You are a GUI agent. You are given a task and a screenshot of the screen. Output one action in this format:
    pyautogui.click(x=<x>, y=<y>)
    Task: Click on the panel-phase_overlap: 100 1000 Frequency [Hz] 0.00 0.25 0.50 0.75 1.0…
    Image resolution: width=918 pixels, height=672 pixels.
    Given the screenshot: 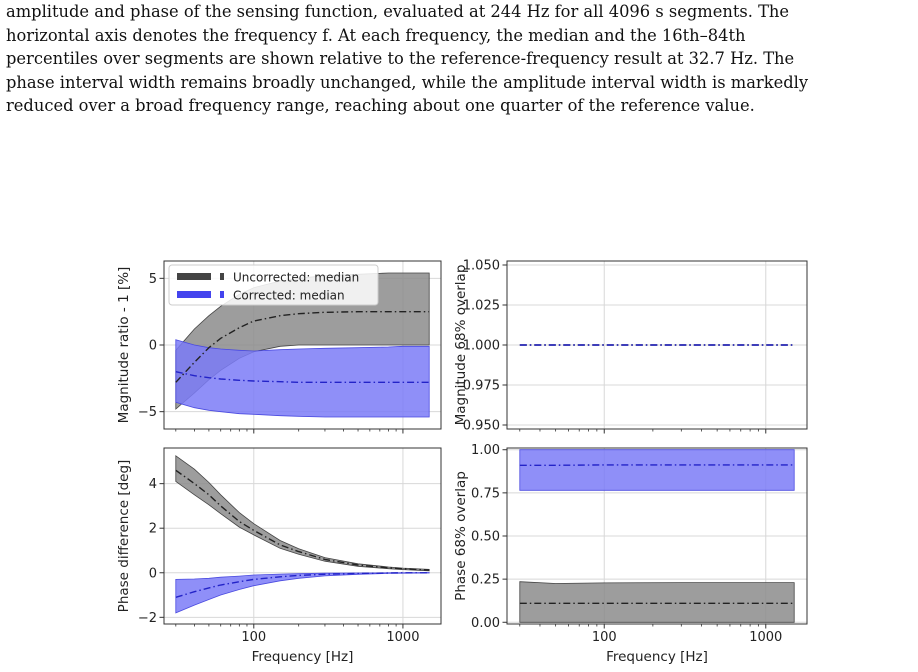 What is the action you would take?
    pyautogui.click(x=630, y=554)
    